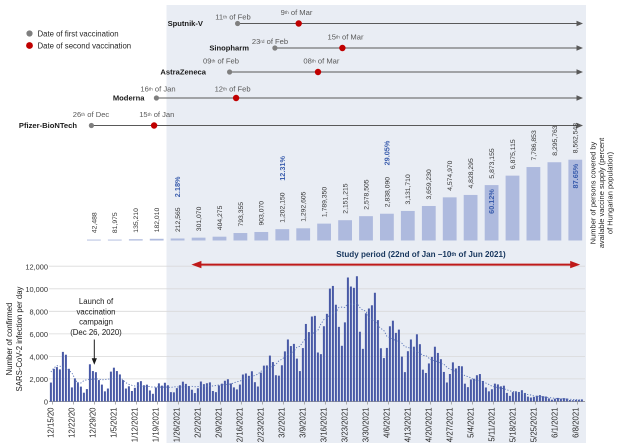 Image resolution: width=622 pixels, height=443 pixels. Describe the element at coordinates (513, 425) in the screenshot. I see `svg-text: 5/18/2021` at that location.